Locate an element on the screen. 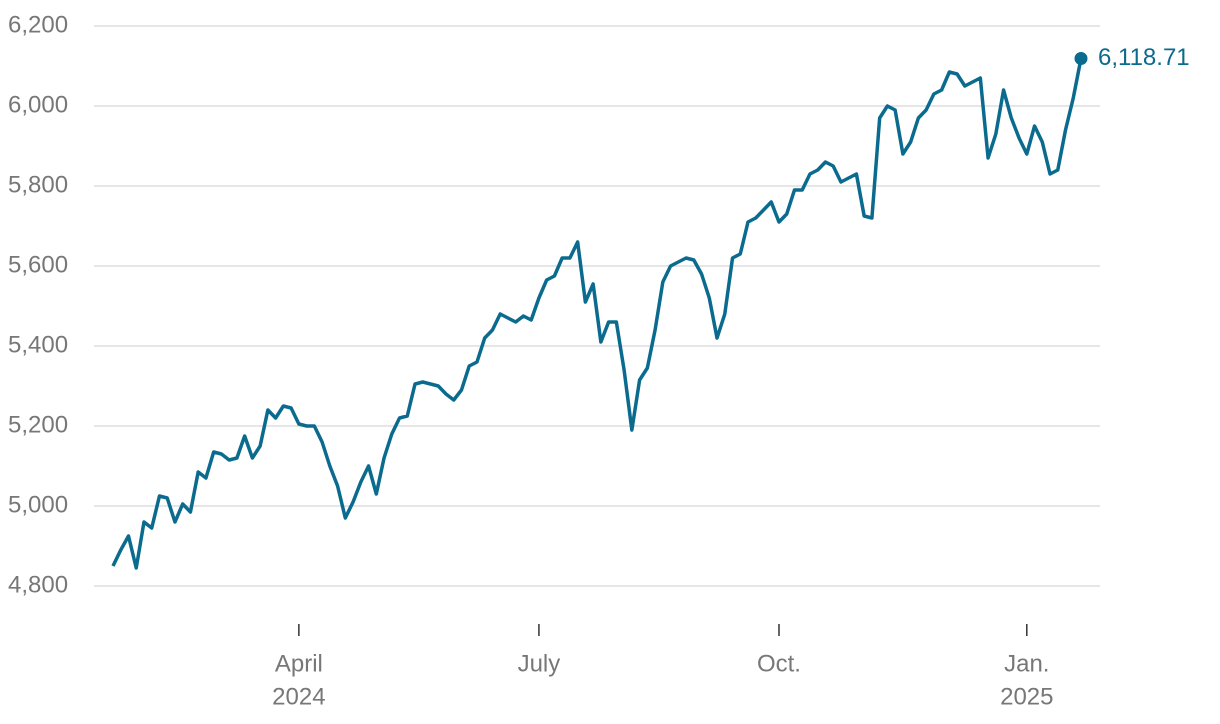  value-label: 6,118.71 is located at coordinates (1144, 57).